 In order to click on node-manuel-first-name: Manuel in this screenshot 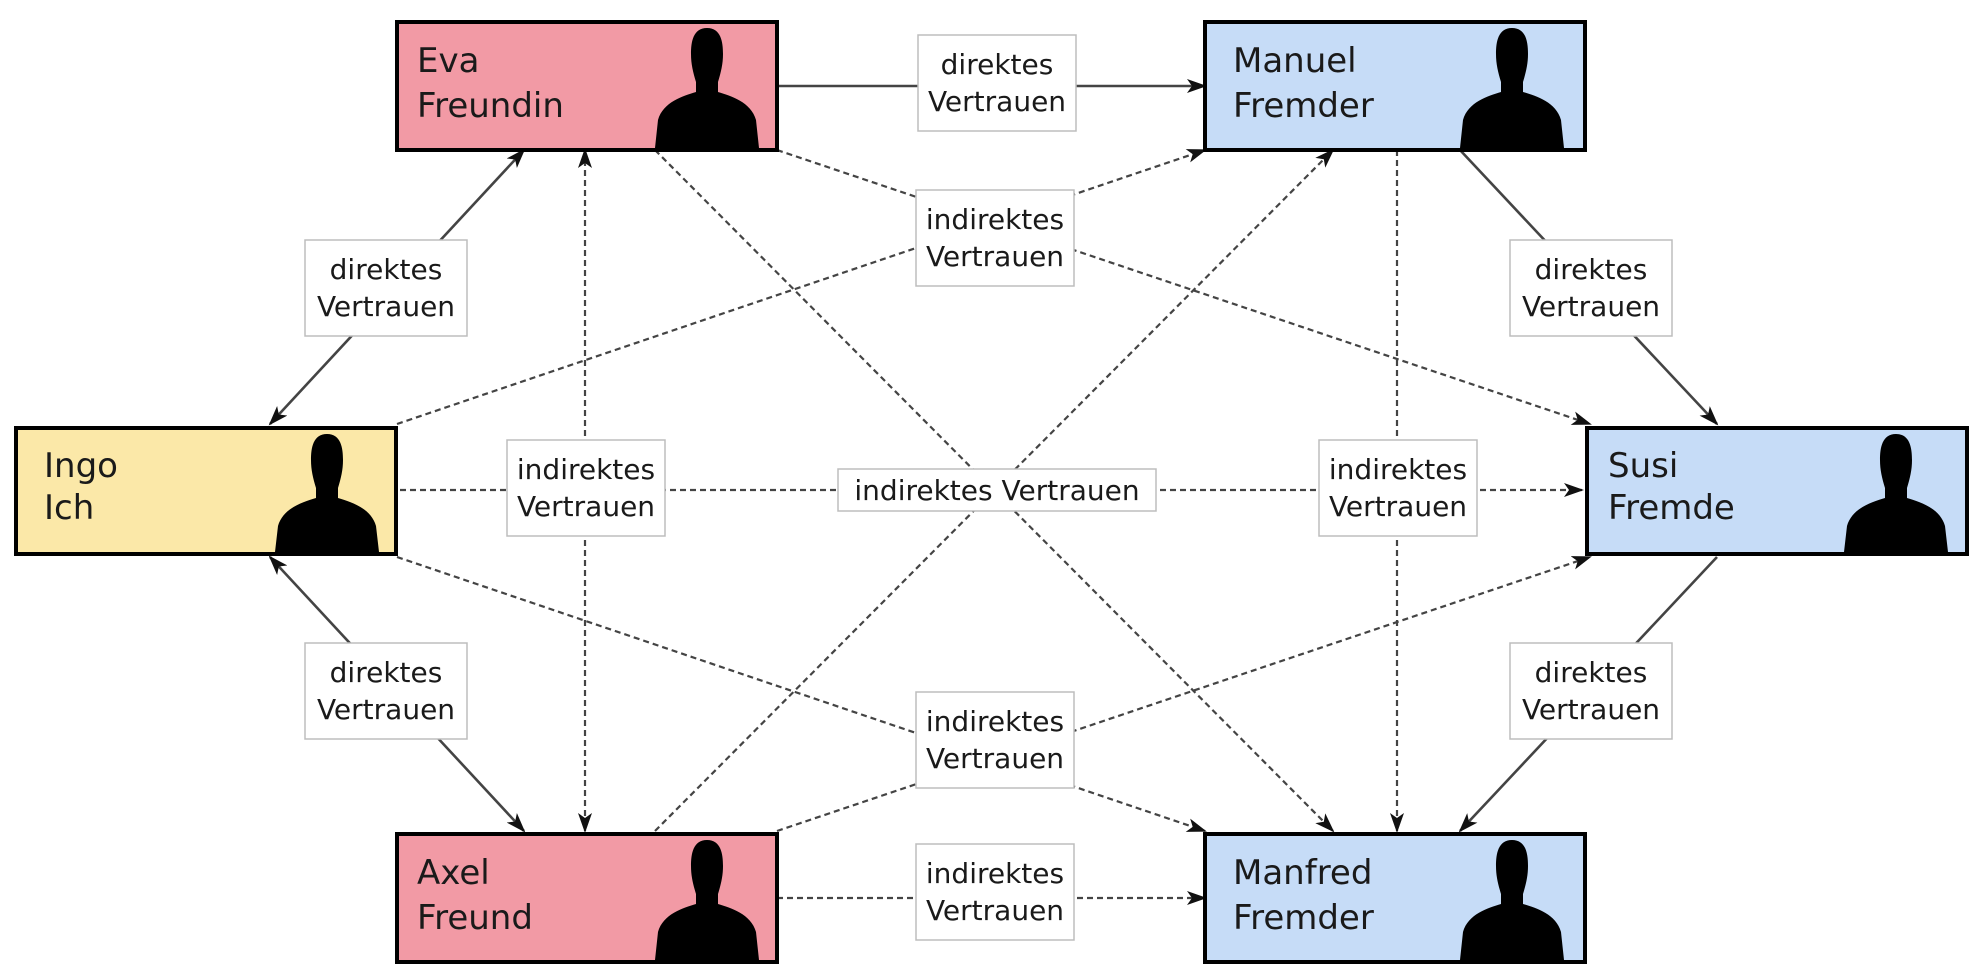, I will do `click(1295, 61)`.